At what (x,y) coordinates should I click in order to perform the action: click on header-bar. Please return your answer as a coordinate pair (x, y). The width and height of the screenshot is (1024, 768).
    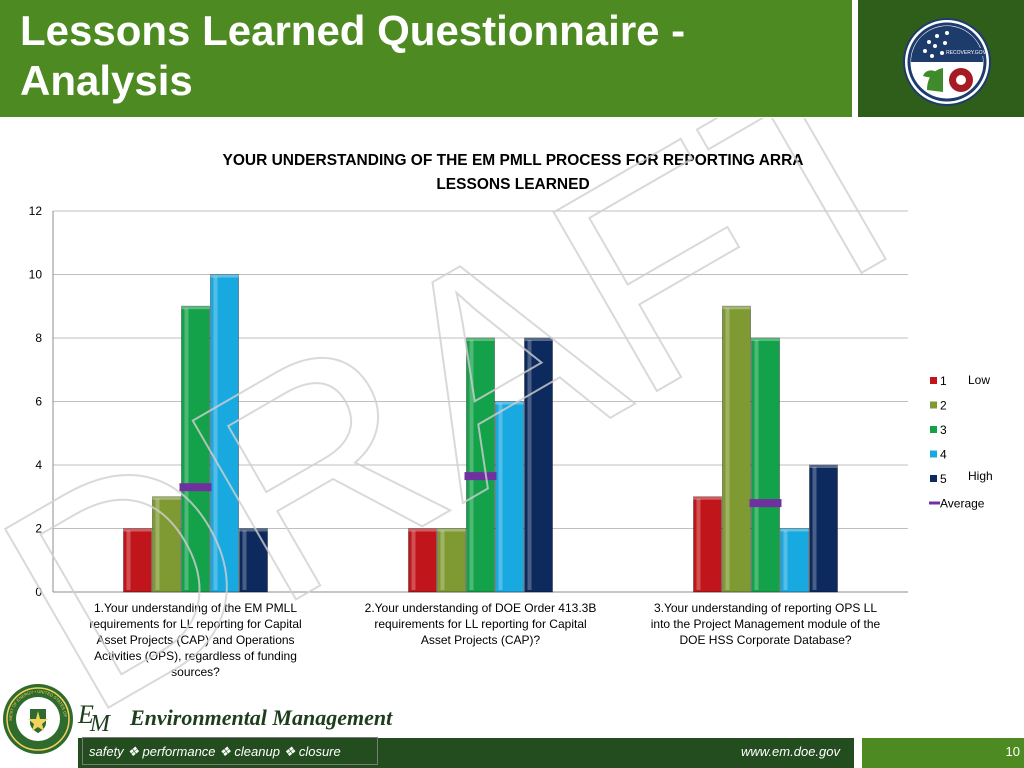
    Looking at the image, I should click on (426, 58).